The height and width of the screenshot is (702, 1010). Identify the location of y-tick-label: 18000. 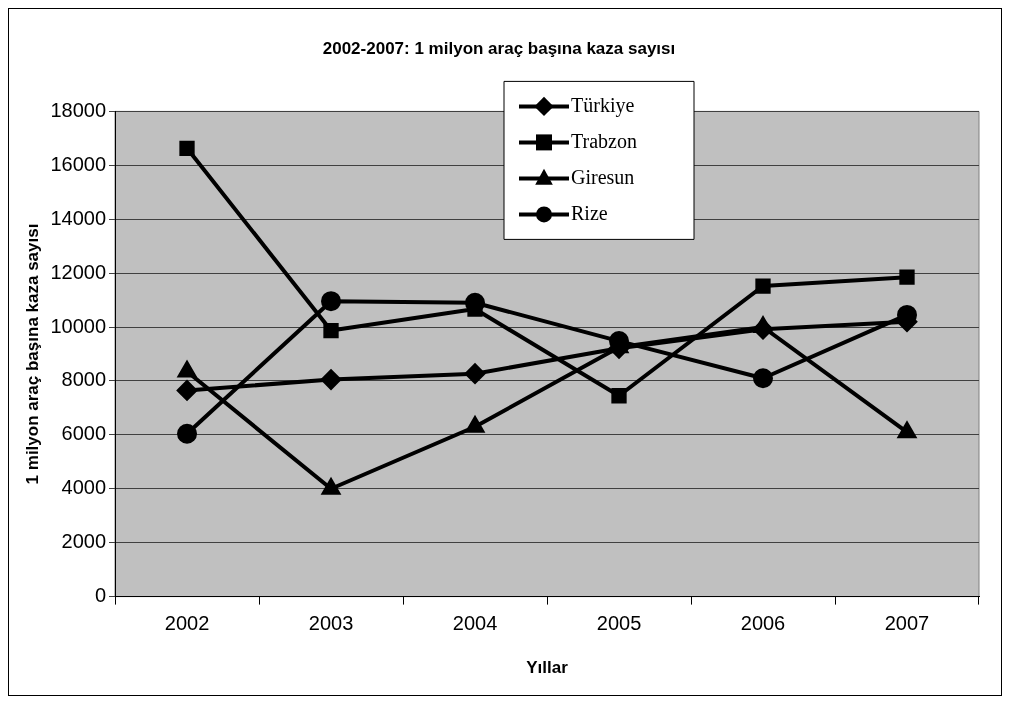
(78, 109).